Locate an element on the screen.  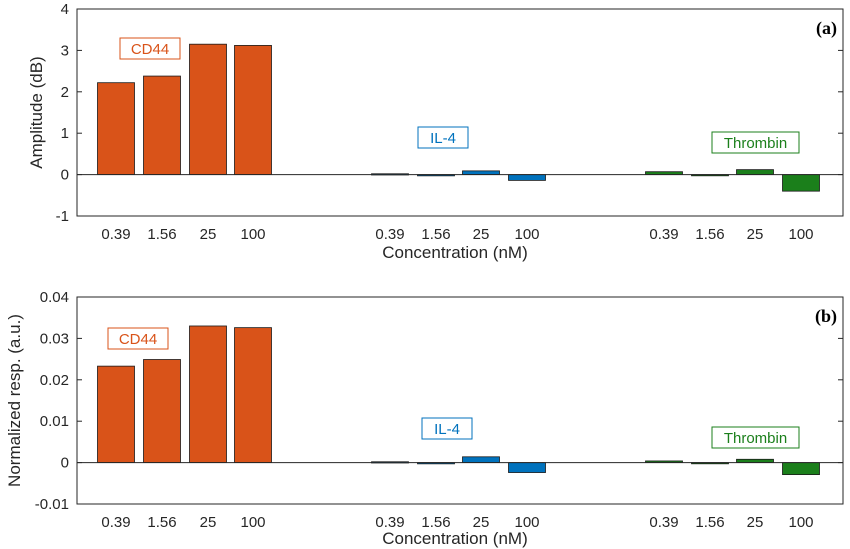
y-tick-label: 3 is located at coordinates (65, 50).